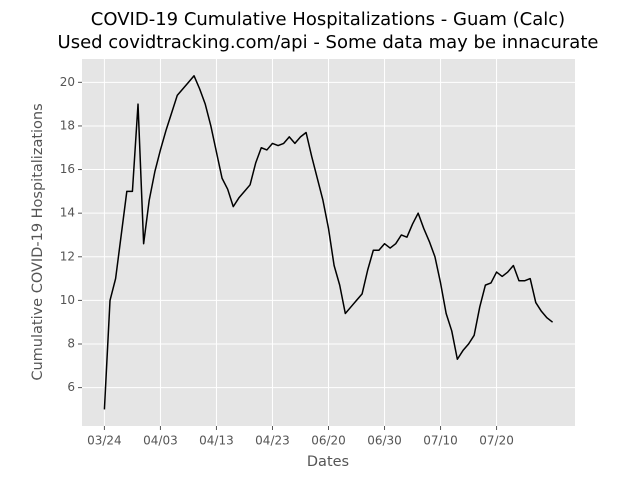  I want to click on x-tick-label: 07/10, so click(440, 441).